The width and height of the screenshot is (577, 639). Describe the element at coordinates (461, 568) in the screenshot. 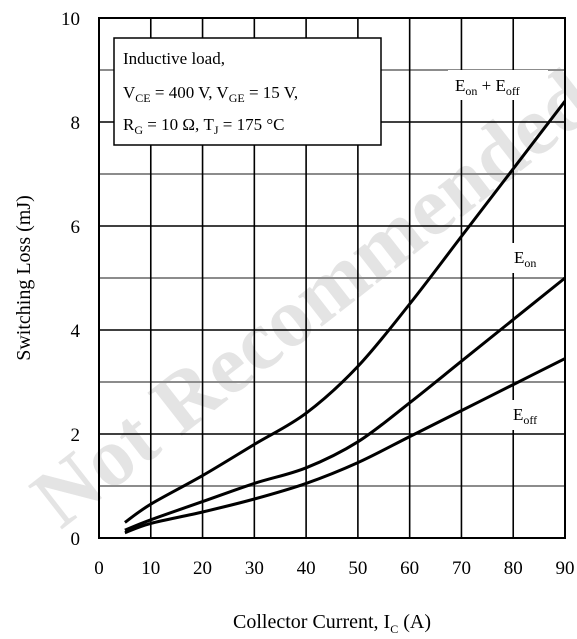

I see `x-tick-label: 70` at that location.